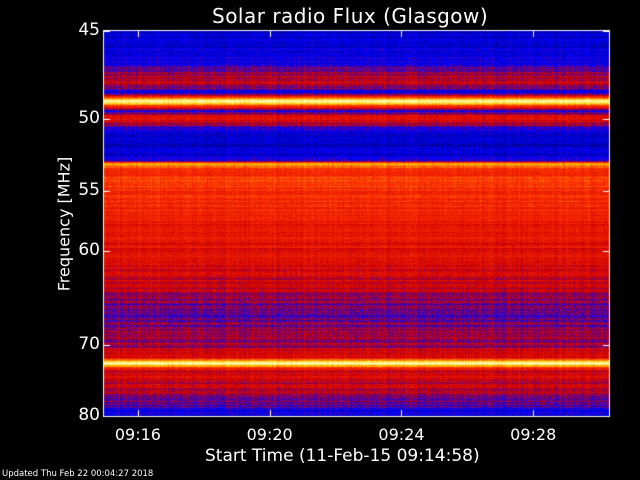  I want to click on y-tick-label: 60, so click(89, 250).